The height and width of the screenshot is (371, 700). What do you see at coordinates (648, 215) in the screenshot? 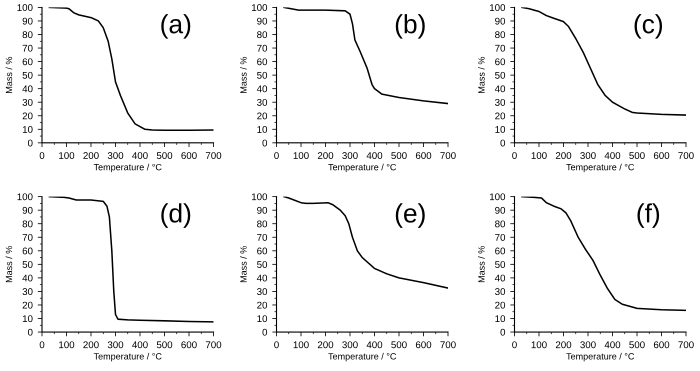
I see `annotation: (f)` at bounding box center [648, 215].